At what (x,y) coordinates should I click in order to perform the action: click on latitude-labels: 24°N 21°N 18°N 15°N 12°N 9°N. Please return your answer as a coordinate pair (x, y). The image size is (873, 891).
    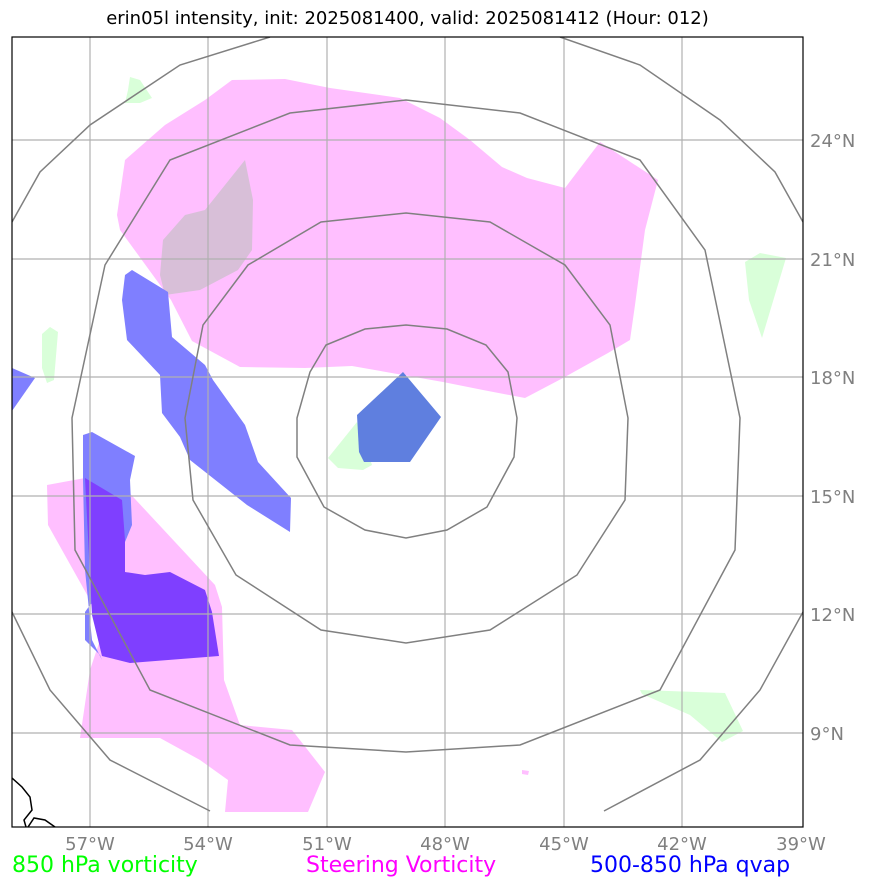
    Looking at the image, I should click on (832, 438).